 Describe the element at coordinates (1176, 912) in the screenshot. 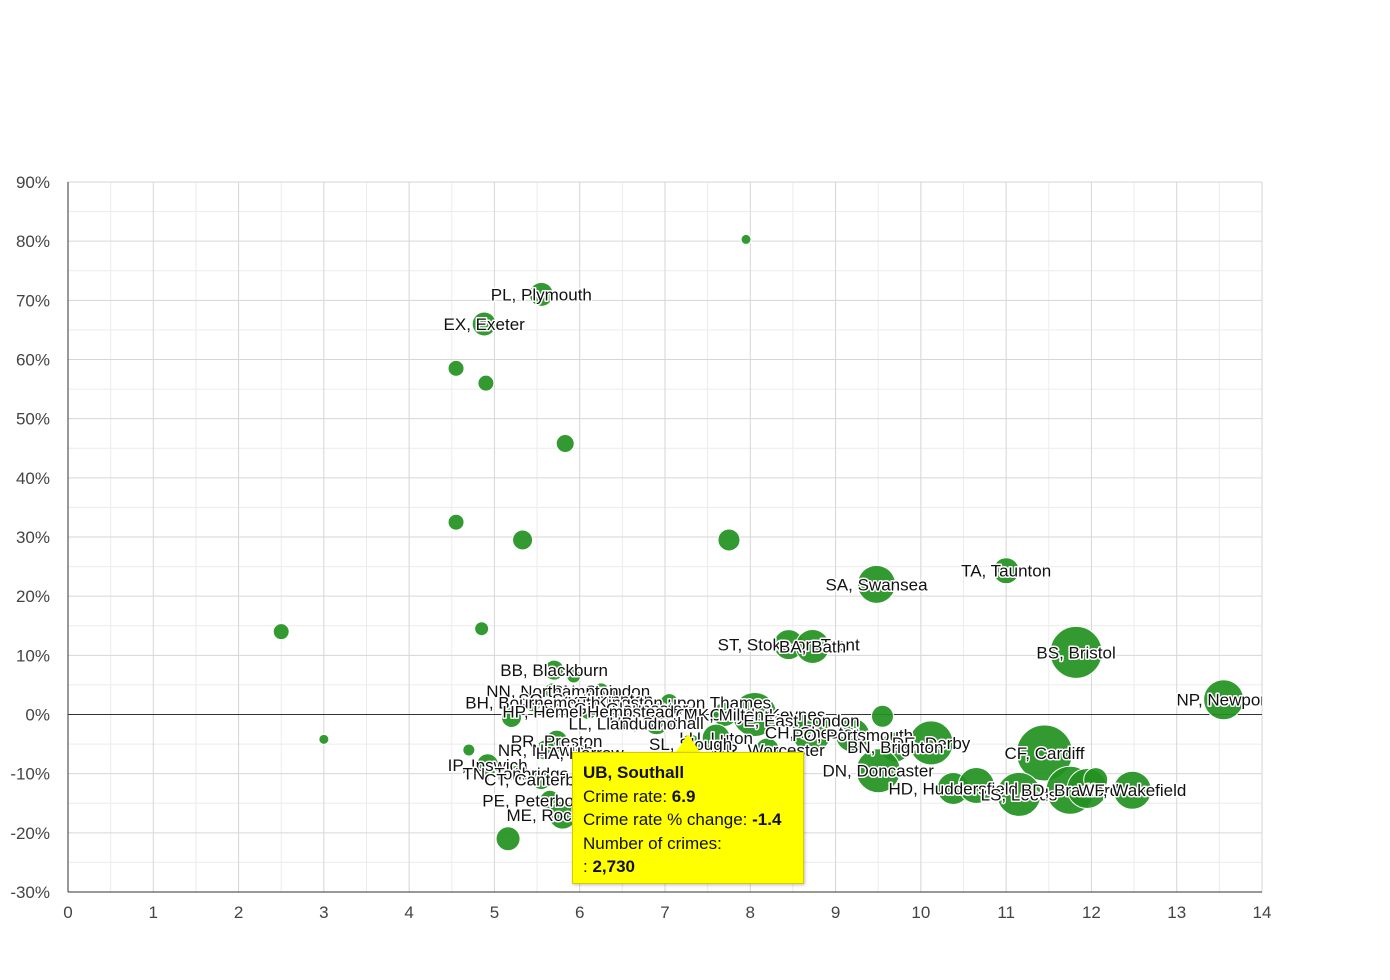

I see `x-tick-label: 13` at that location.